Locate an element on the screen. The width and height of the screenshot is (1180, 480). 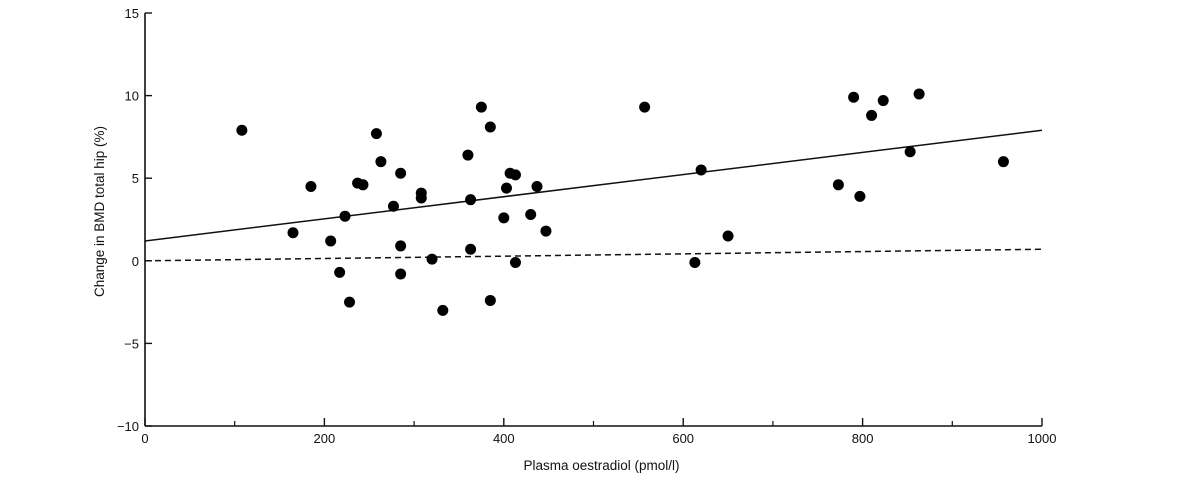
y-tick-label: 5 is located at coordinates (135, 178).